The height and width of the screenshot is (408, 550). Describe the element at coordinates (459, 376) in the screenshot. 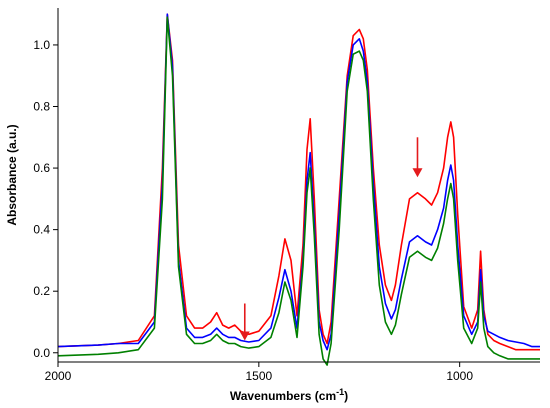

I see `x-tick-label: 1000` at that location.